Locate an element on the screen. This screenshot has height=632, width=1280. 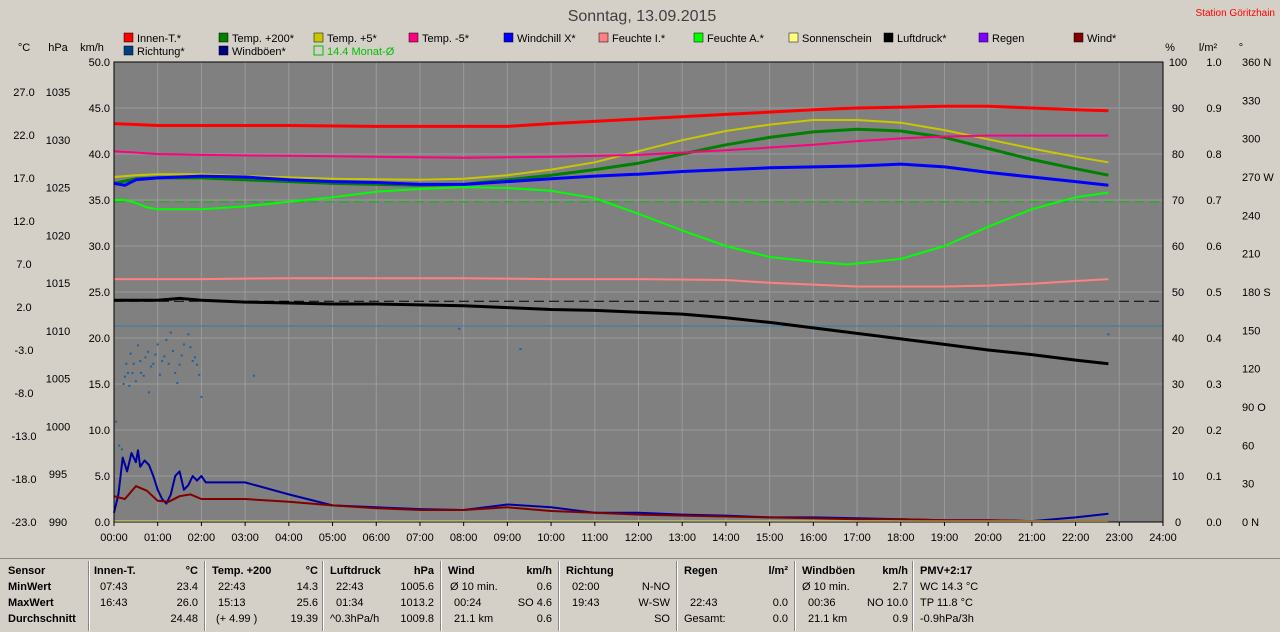
unit-degree: ° is located at coordinates (1241, 48).